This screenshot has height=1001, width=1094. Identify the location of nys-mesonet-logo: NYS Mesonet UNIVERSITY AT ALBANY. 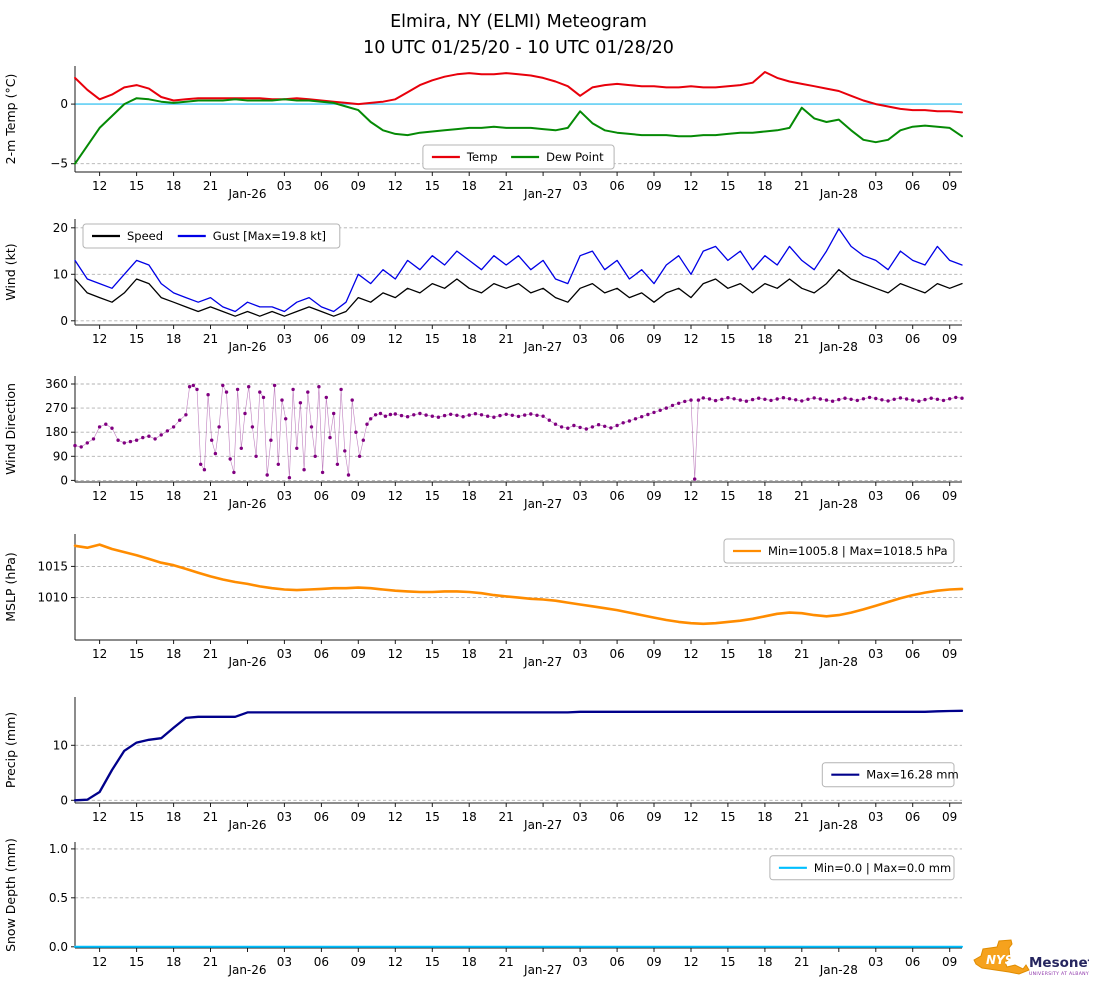
(1032, 961).